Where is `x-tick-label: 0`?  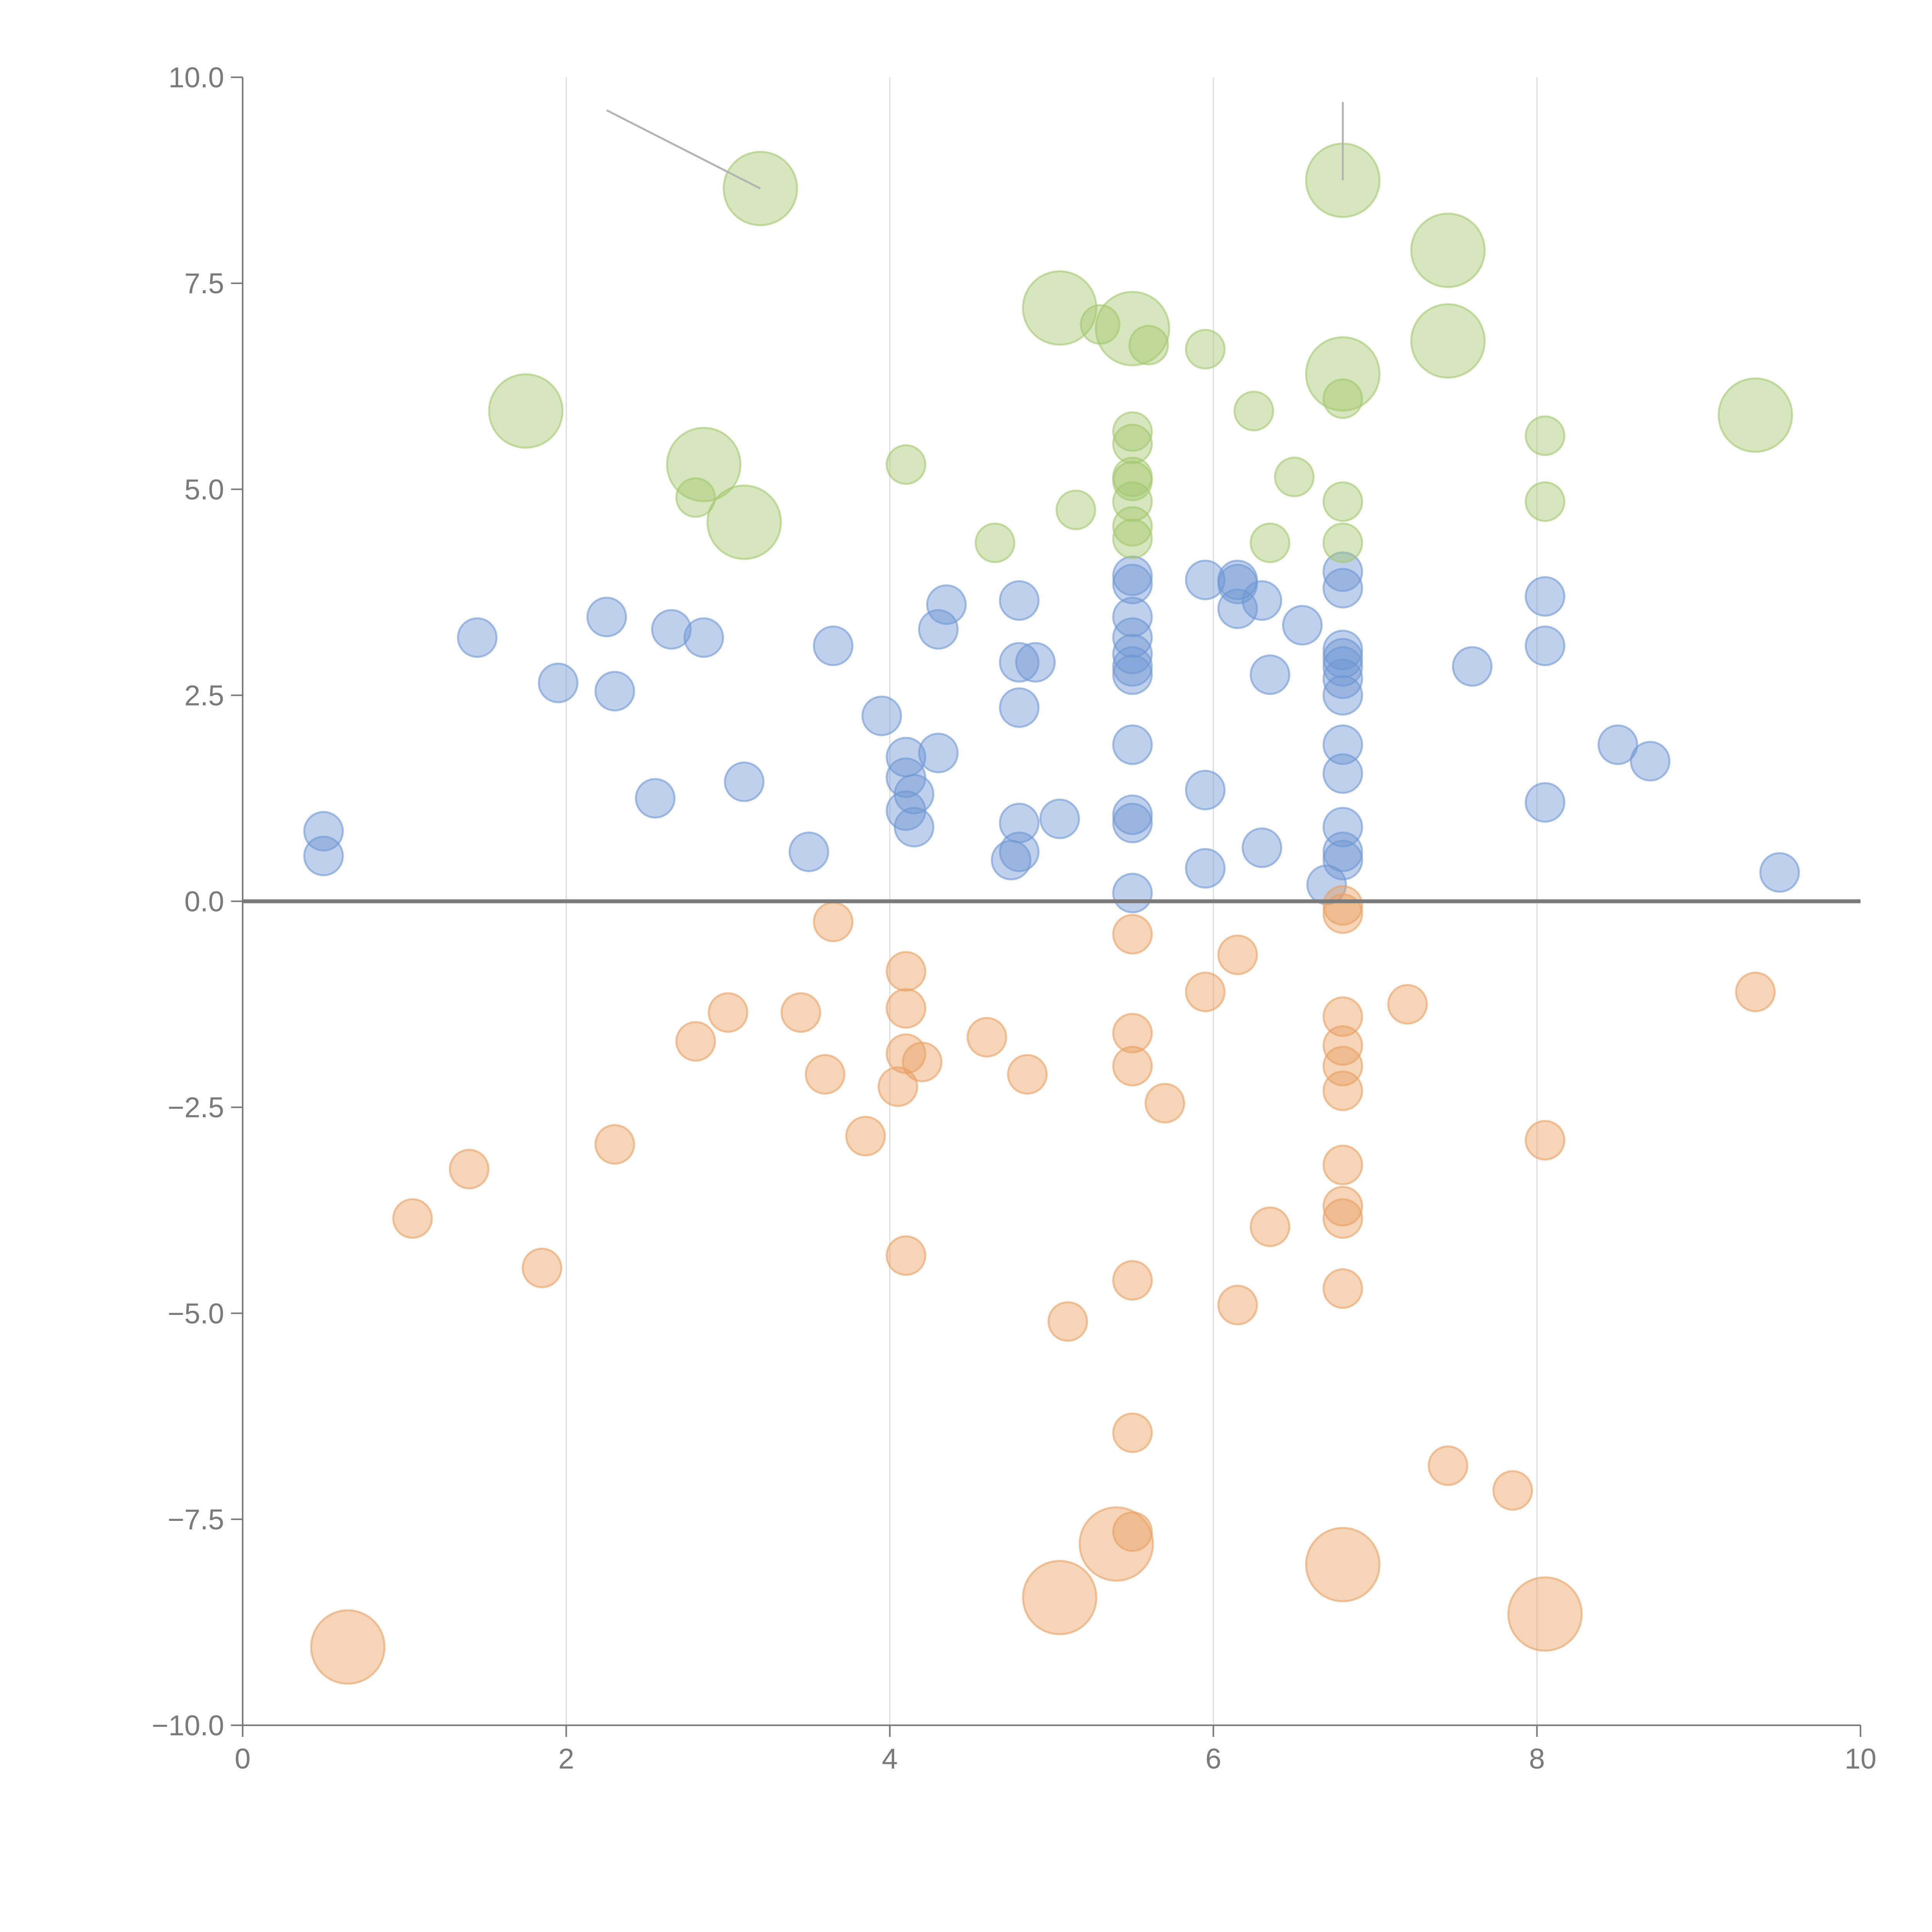 x-tick-label: 0 is located at coordinates (243, 1759).